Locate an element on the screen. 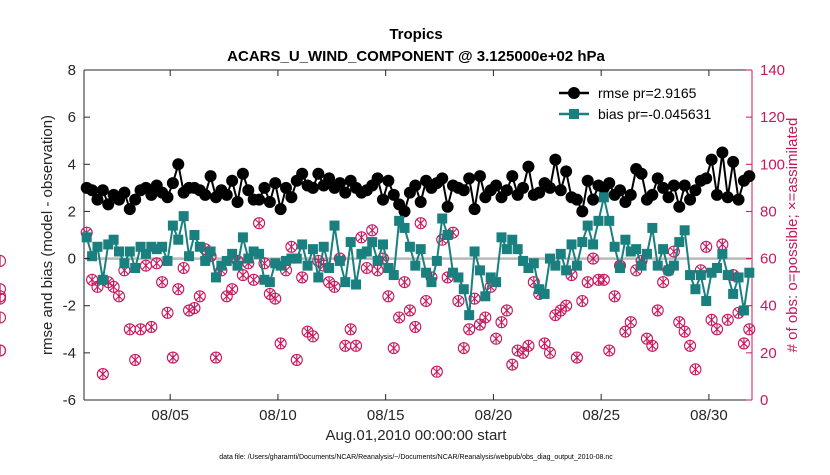  x-tick-label: 08/30 is located at coordinates (709, 415).